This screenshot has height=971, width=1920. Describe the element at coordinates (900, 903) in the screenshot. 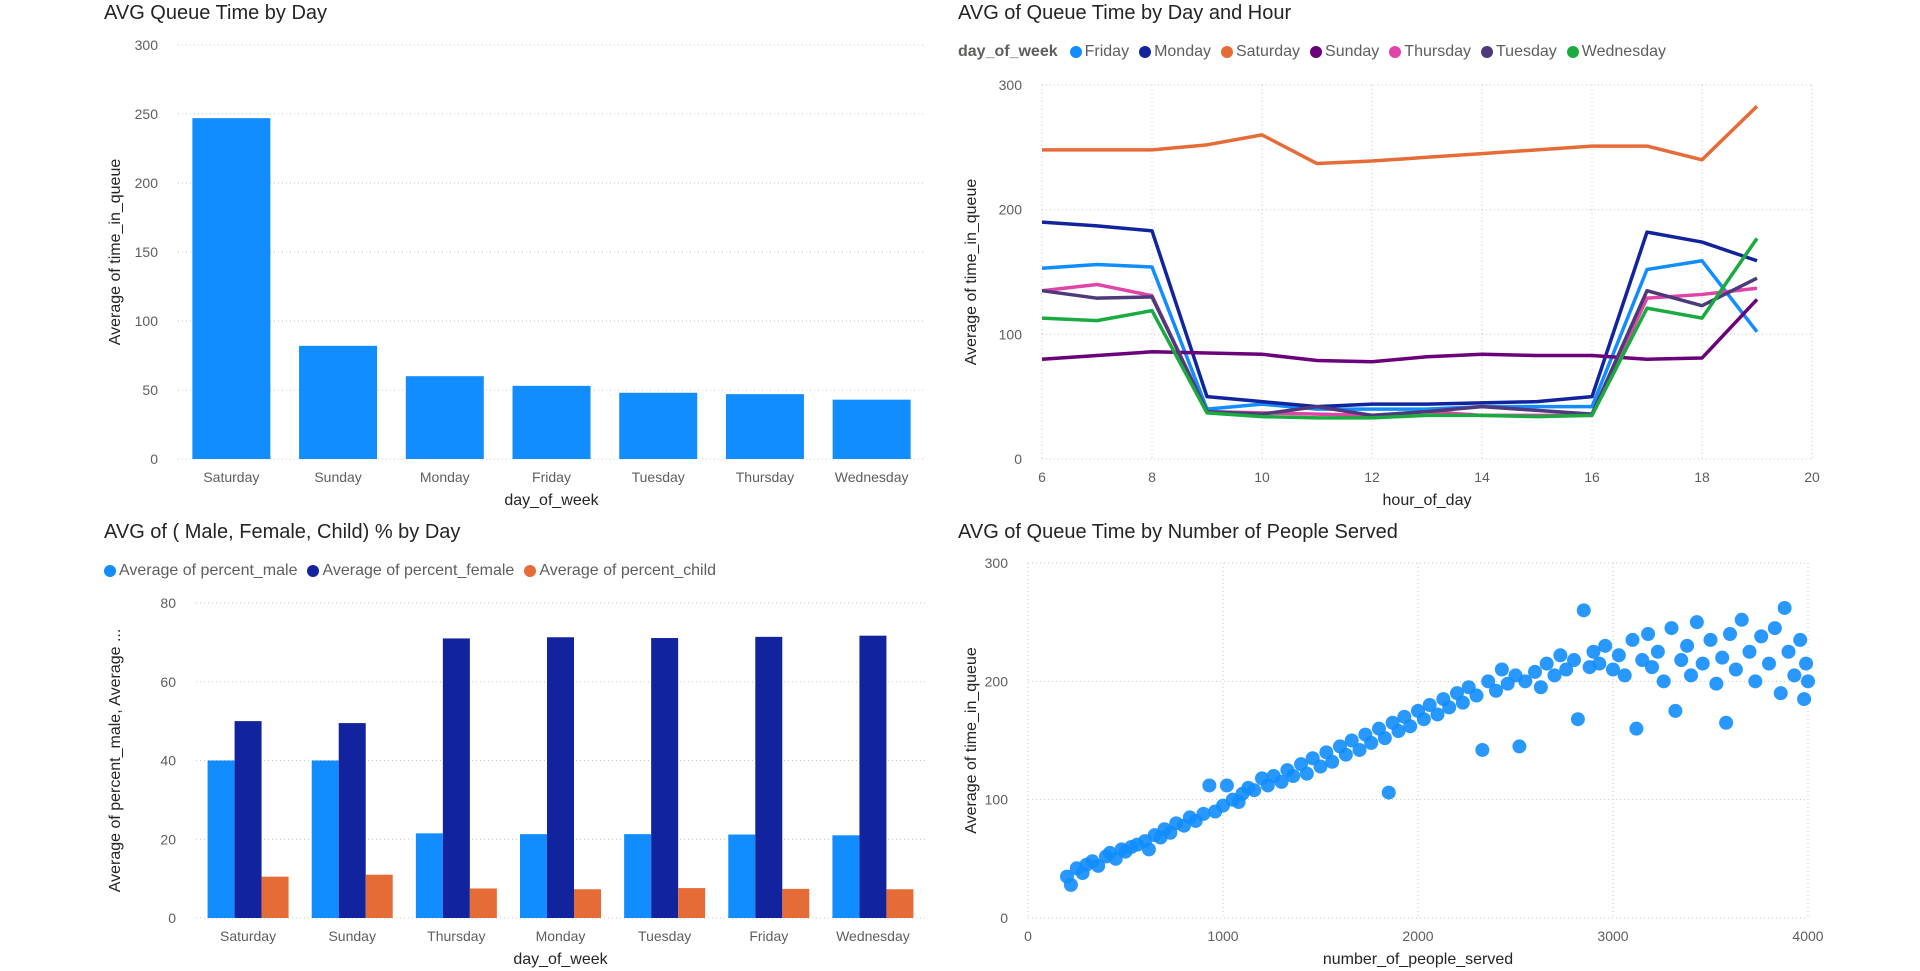

I see `bar-wednesday-child` at that location.